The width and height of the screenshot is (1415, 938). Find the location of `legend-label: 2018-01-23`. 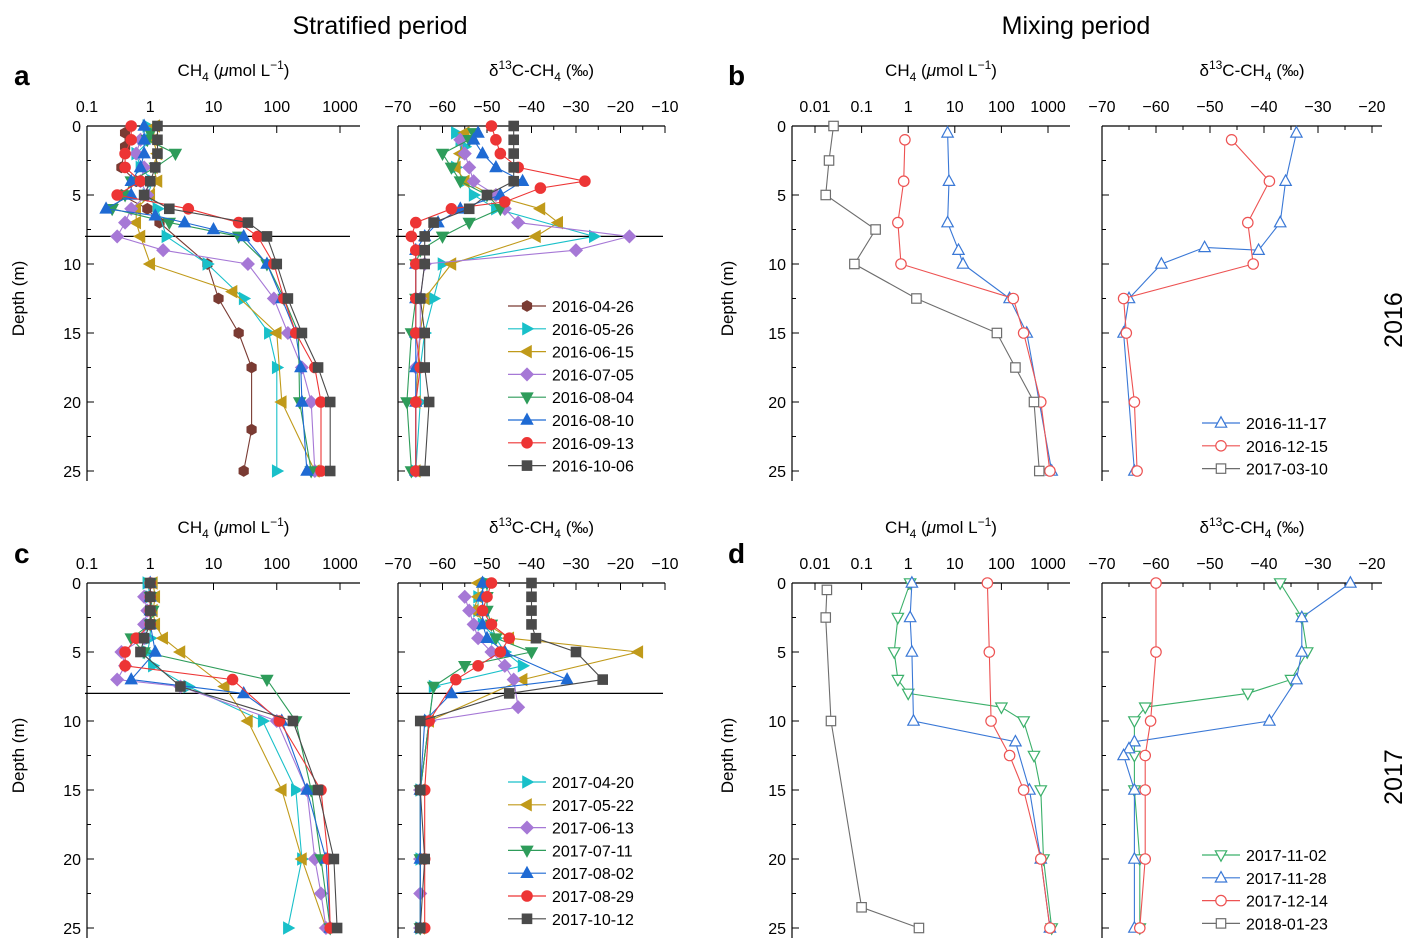

legend-label: 2018-01-23 is located at coordinates (1287, 924).